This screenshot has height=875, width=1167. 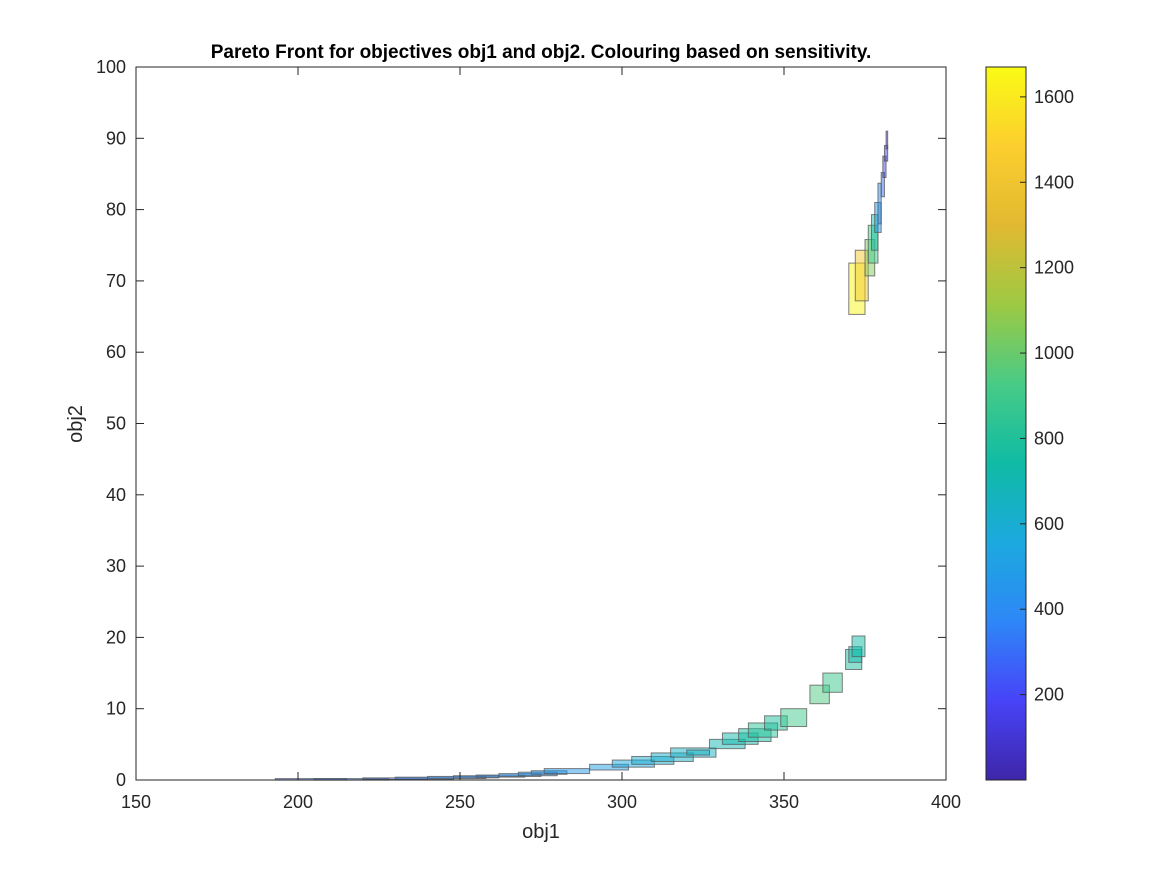 I want to click on x-tick-label: 350, so click(x=784, y=802).